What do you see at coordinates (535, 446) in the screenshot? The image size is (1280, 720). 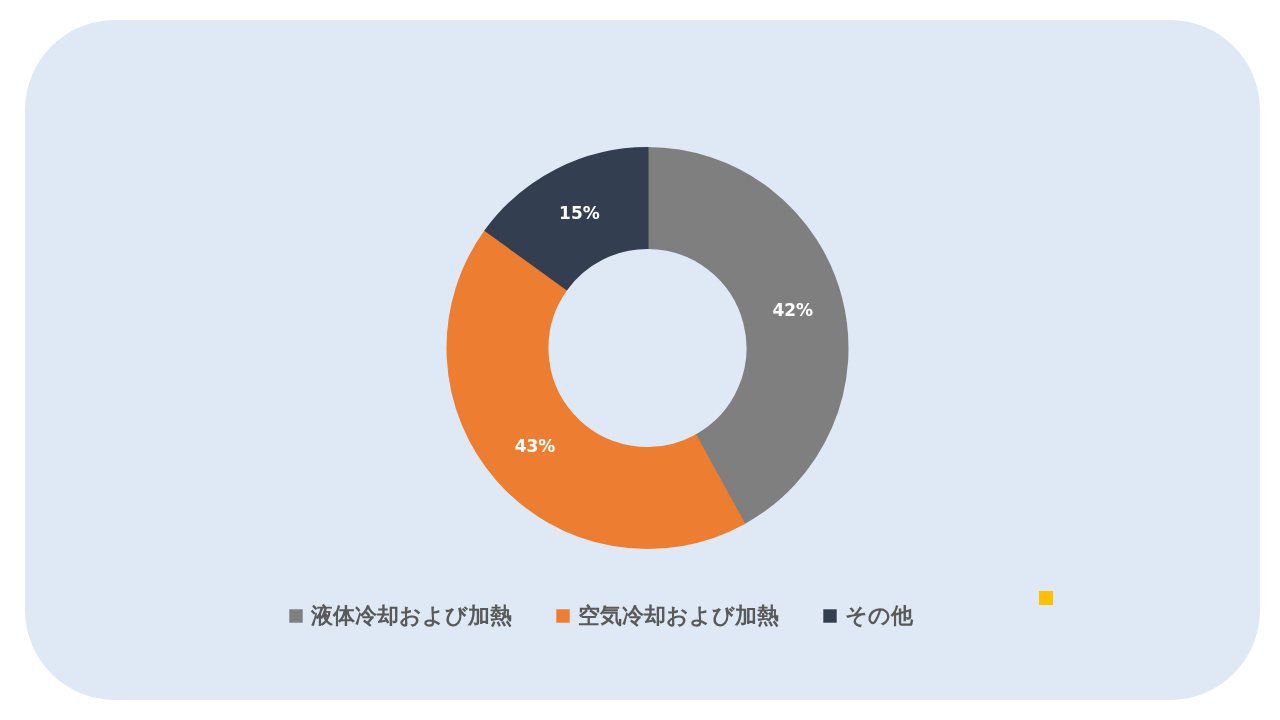 I see `data-label: 43%` at bounding box center [535, 446].